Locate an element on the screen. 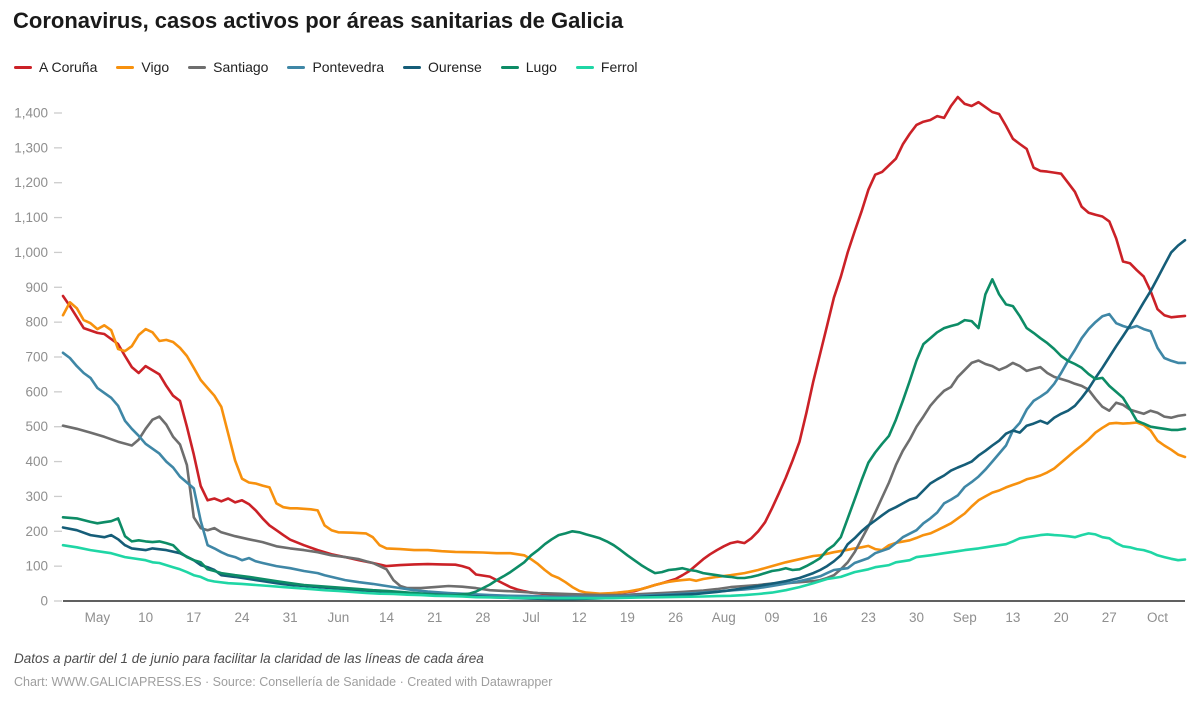  x-axis-label: 19 is located at coordinates (627, 617).